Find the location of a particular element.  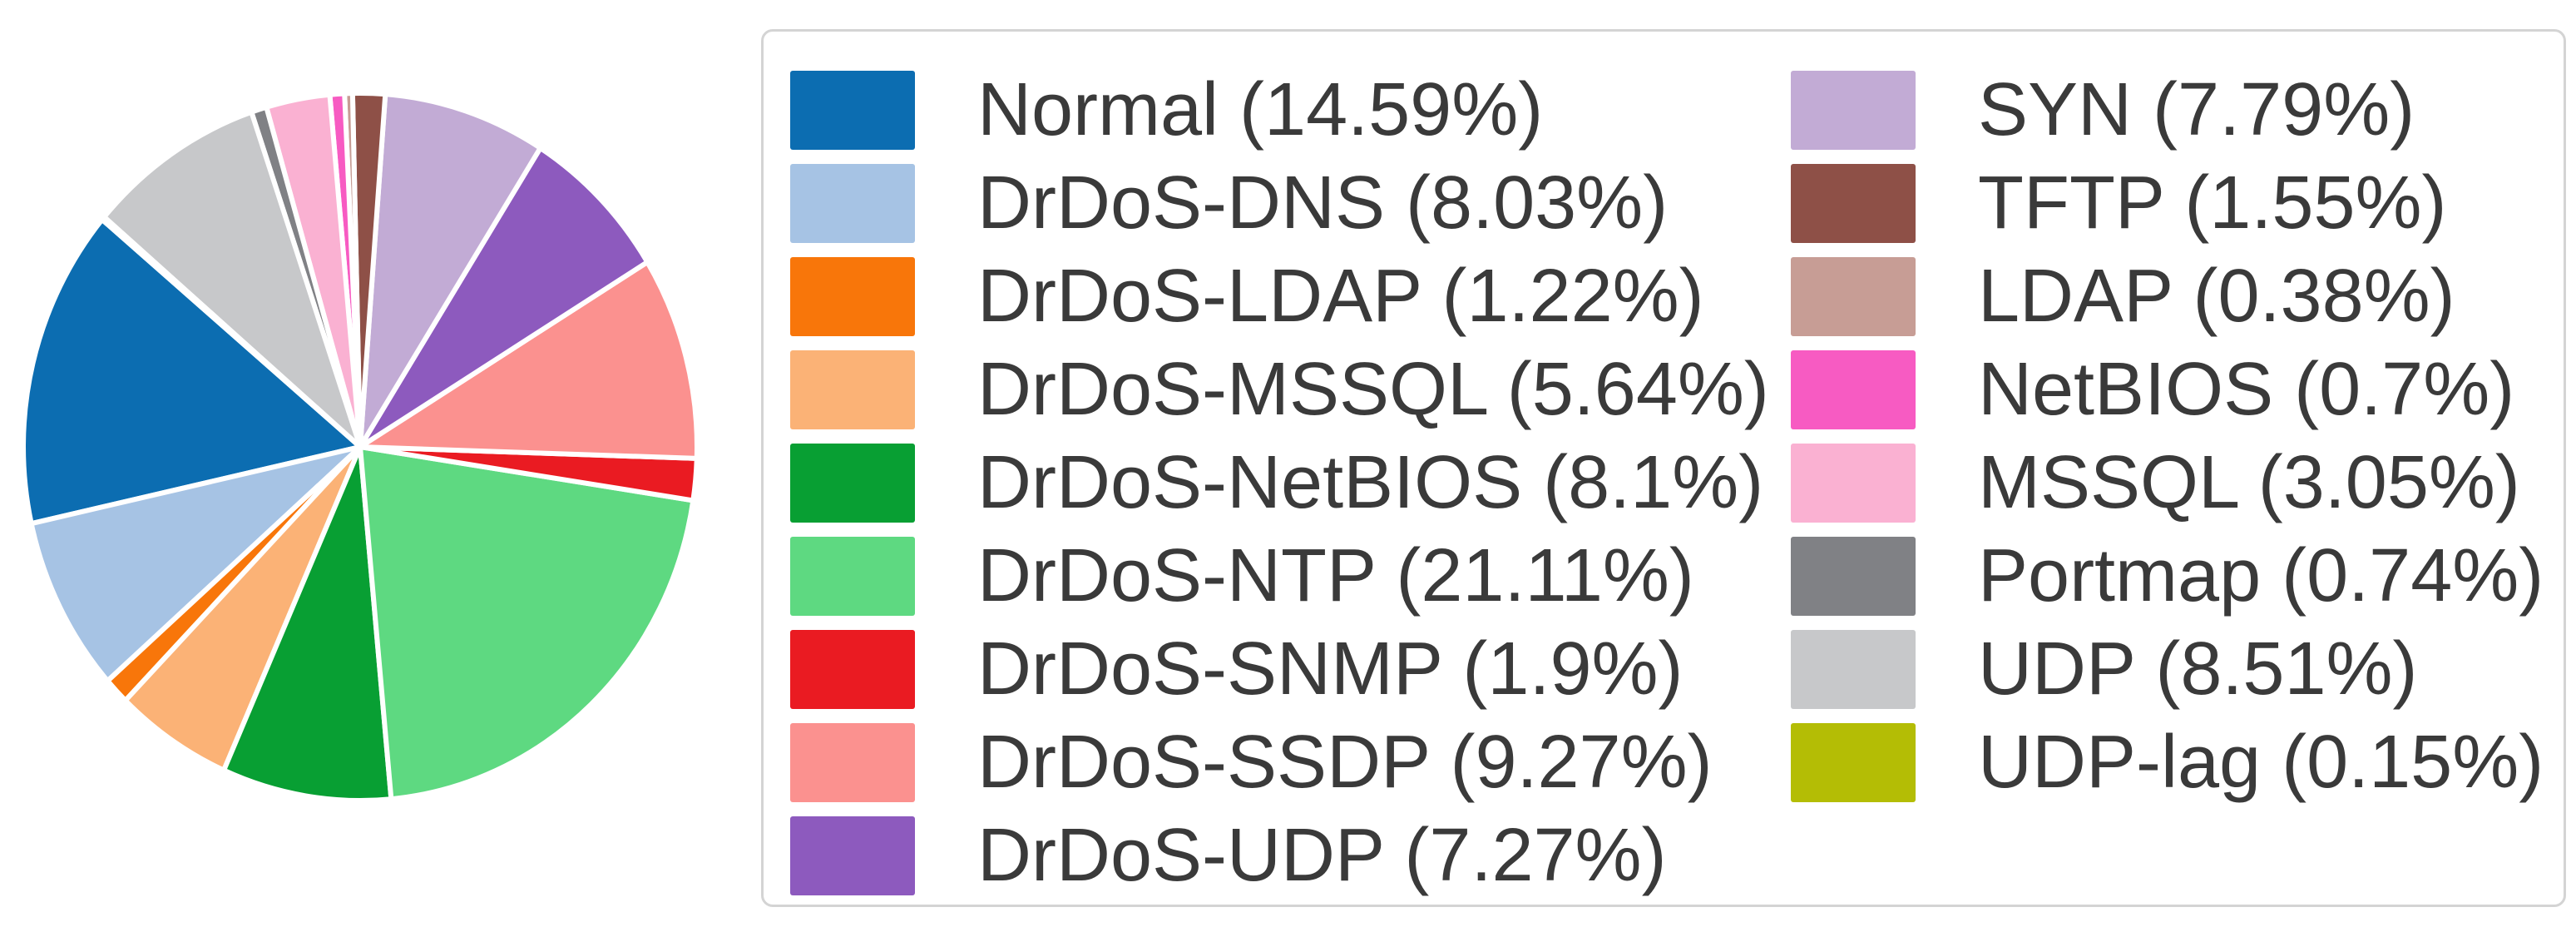

legend-item-DrDoS-UDP: DrDoS-UDP (7.27%) is located at coordinates (1290, 856).